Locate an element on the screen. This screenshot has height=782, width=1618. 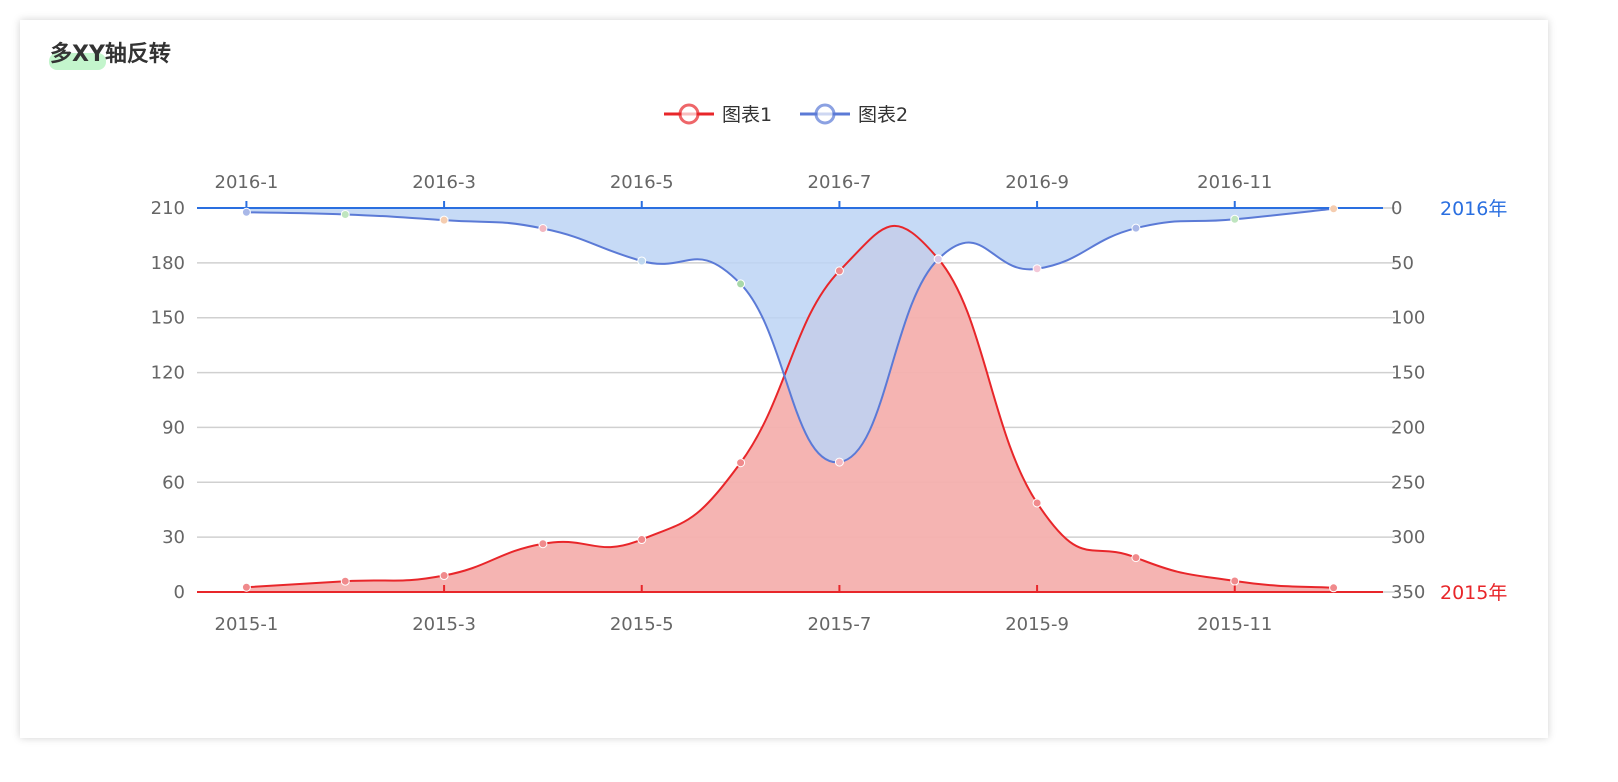
y-left-tick-label: 120 is located at coordinates (168, 373).